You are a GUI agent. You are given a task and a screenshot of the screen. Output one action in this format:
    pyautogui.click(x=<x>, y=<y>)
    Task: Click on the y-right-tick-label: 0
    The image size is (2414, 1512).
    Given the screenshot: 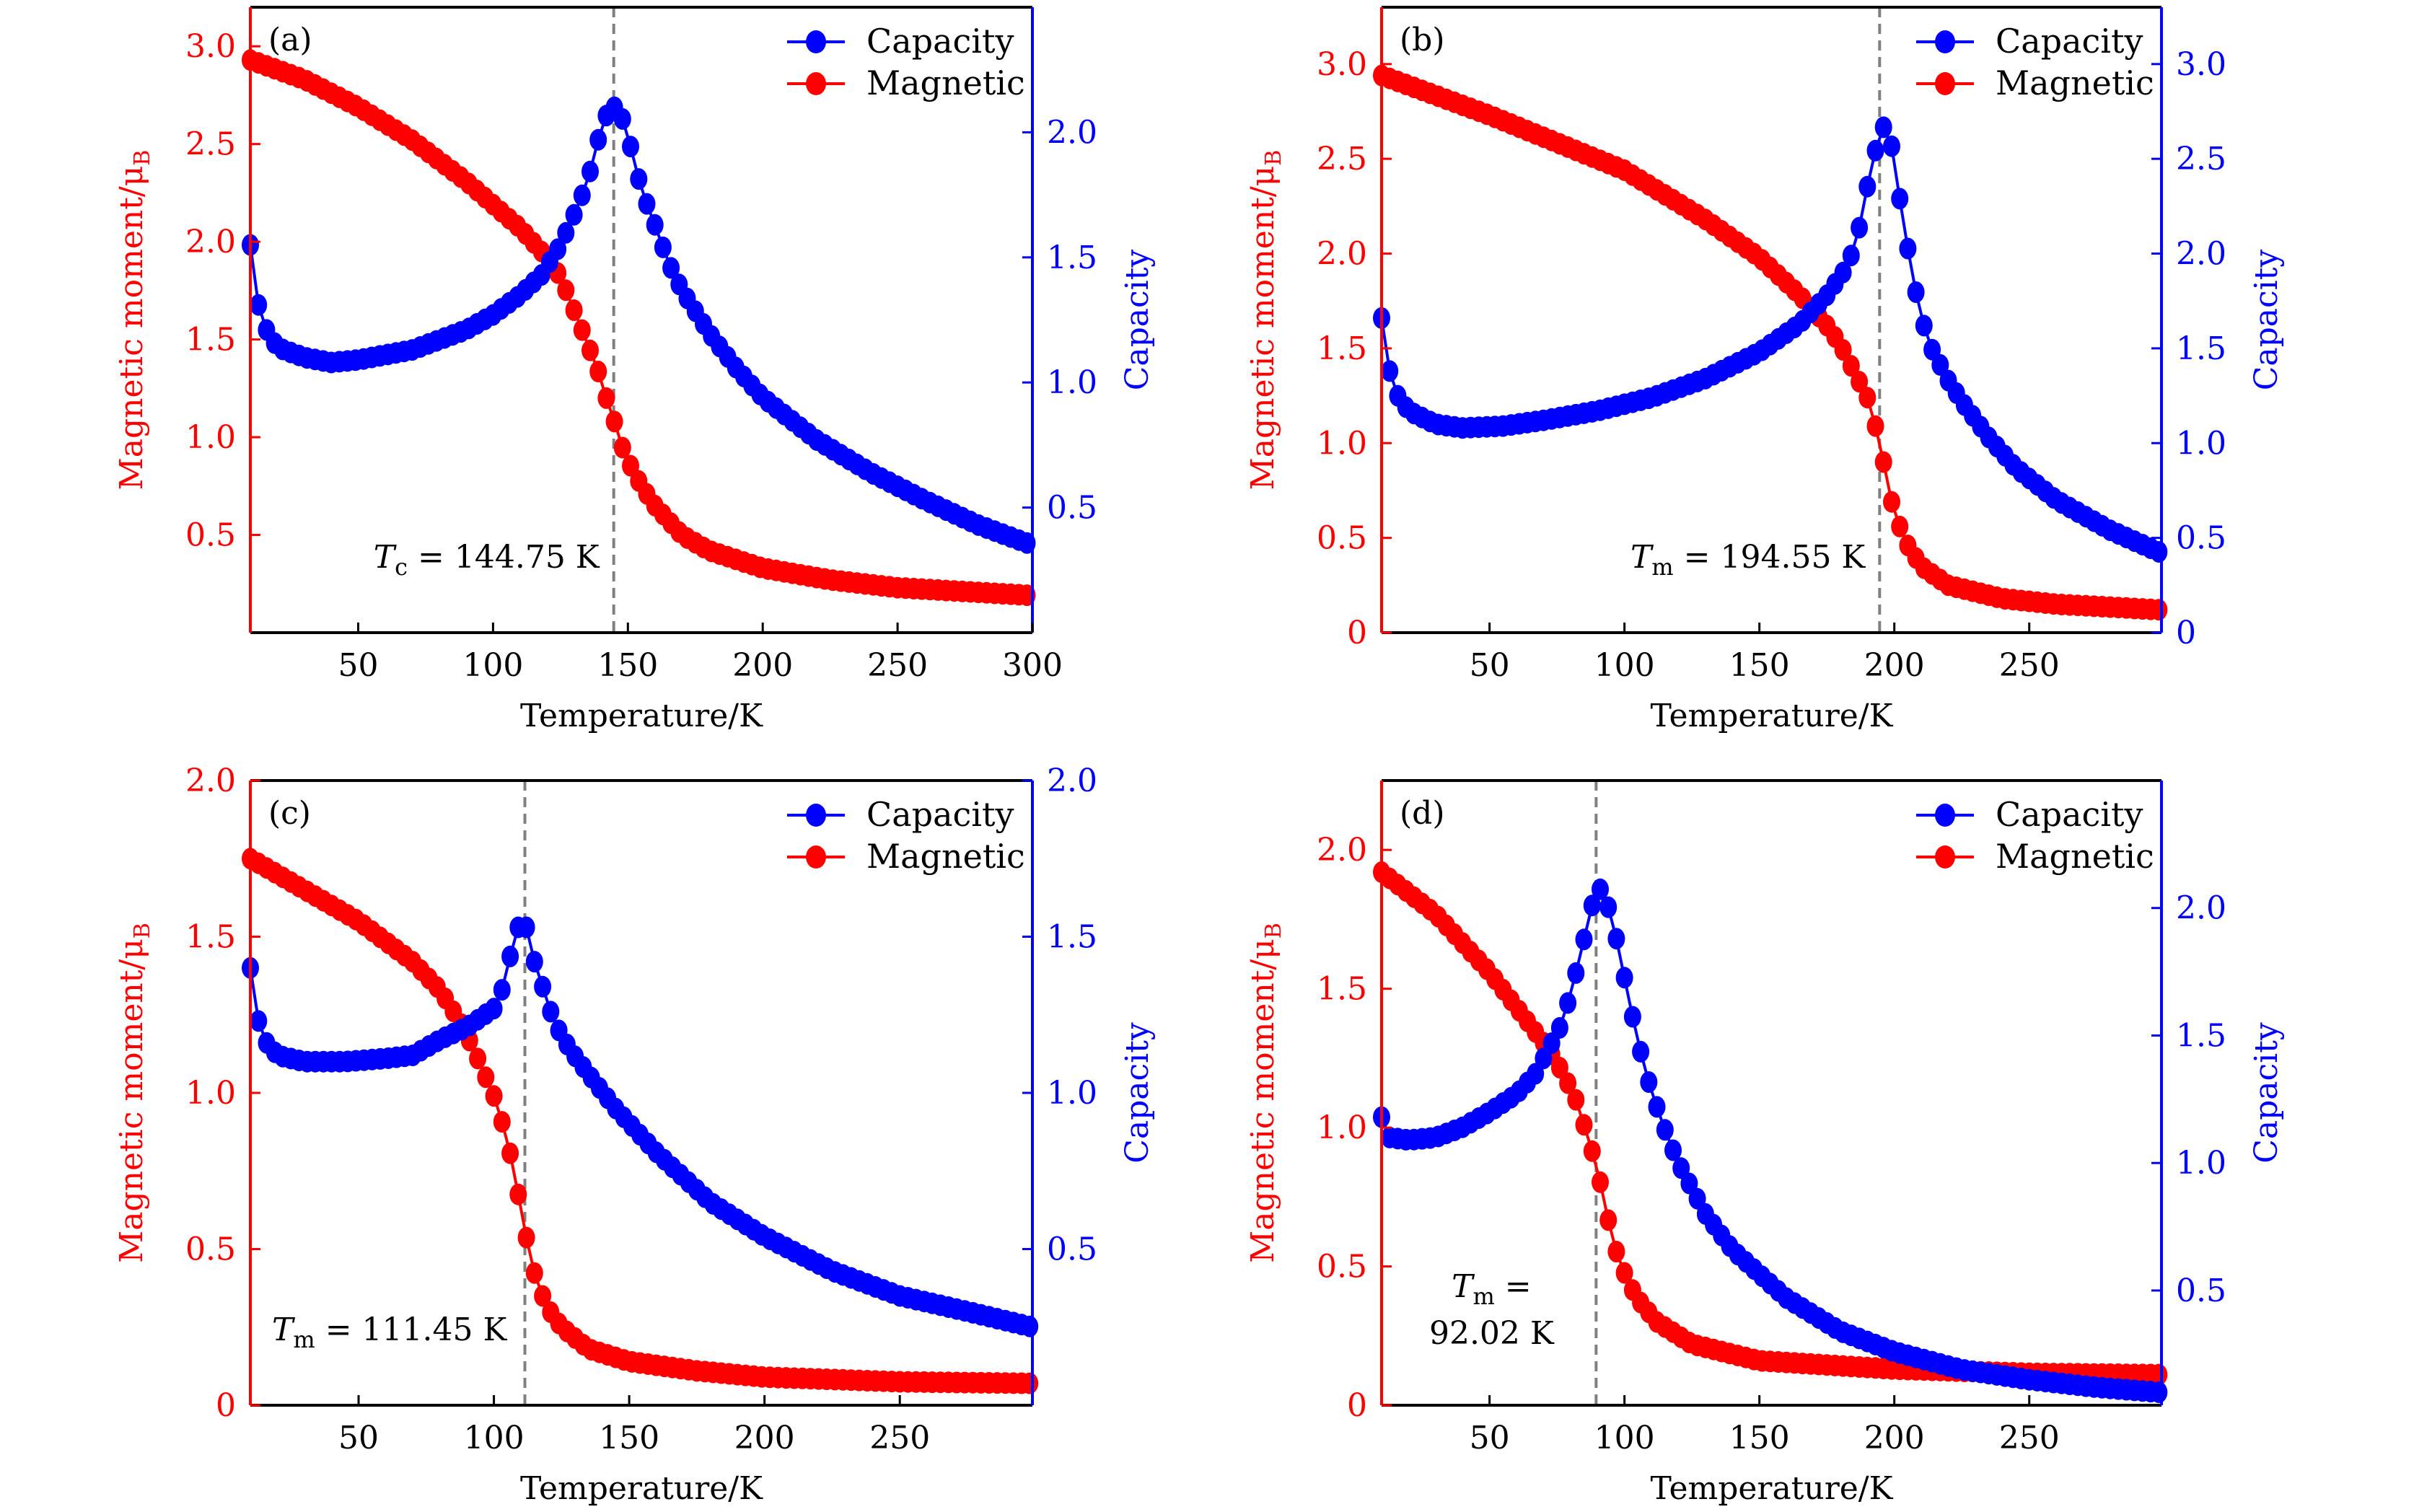 What is the action you would take?
    pyautogui.click(x=2186, y=633)
    